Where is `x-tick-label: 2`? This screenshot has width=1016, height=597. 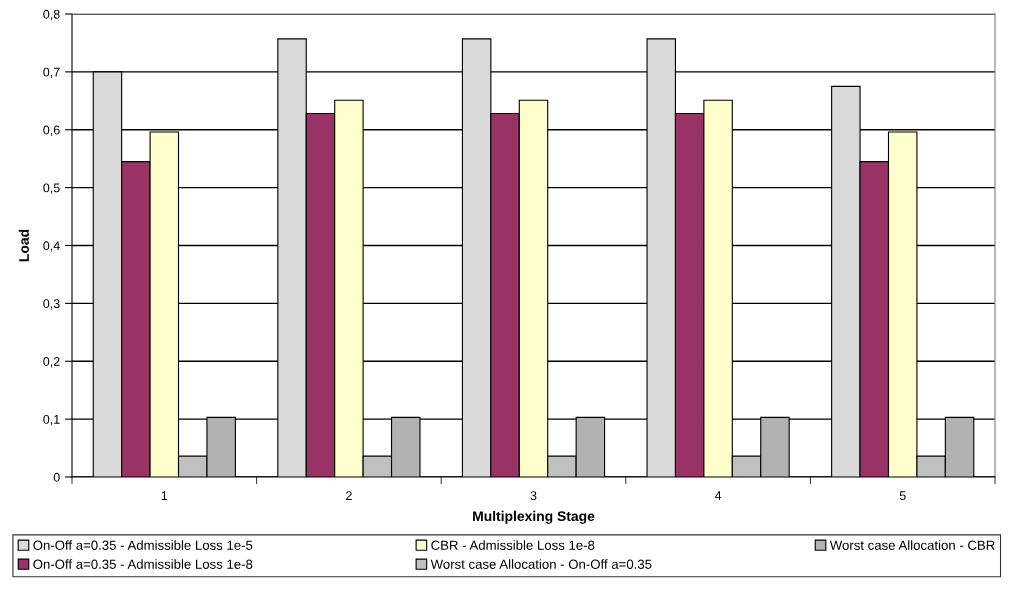 x-tick-label: 2 is located at coordinates (349, 495).